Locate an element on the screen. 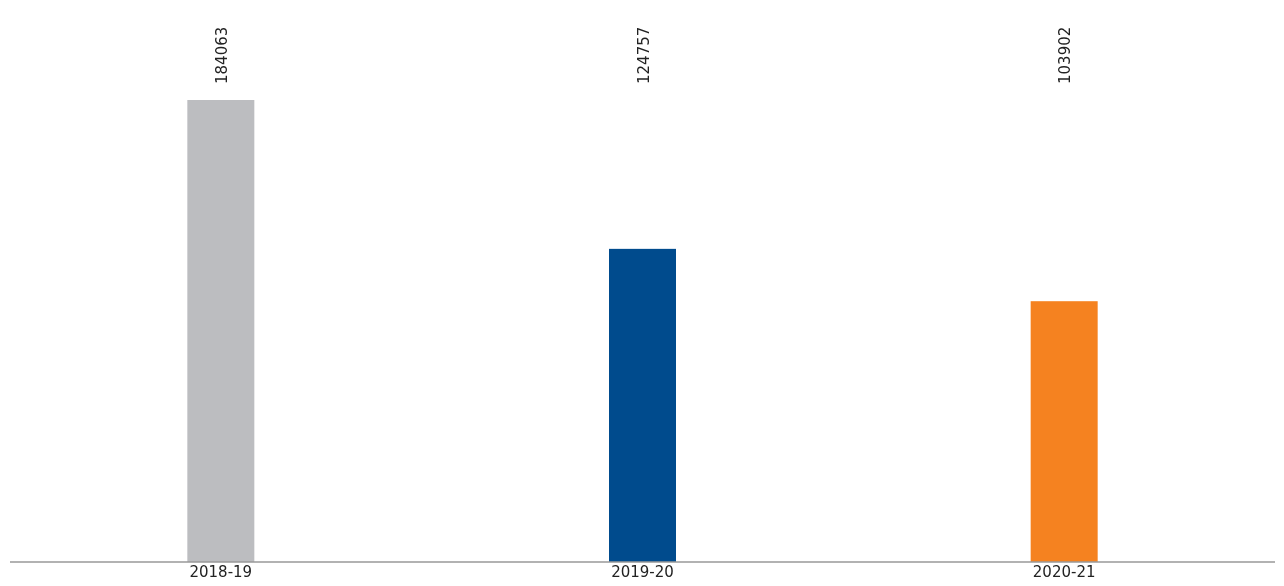  data-label: 184063 is located at coordinates (221, 55).